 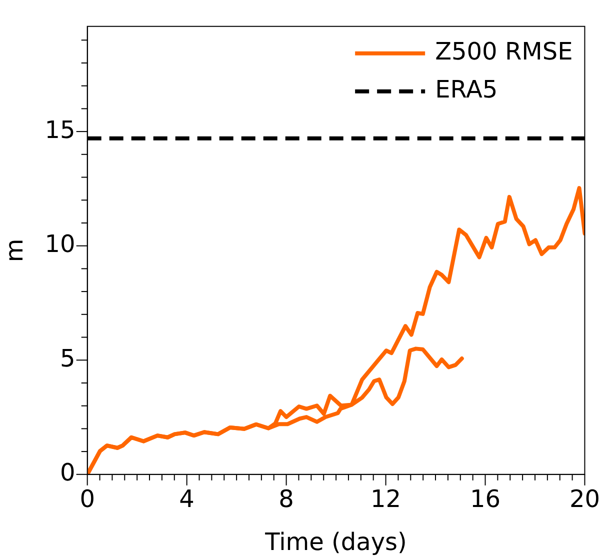 What do you see at coordinates (286, 499) in the screenshot?
I see `x-tick-label: 8` at bounding box center [286, 499].